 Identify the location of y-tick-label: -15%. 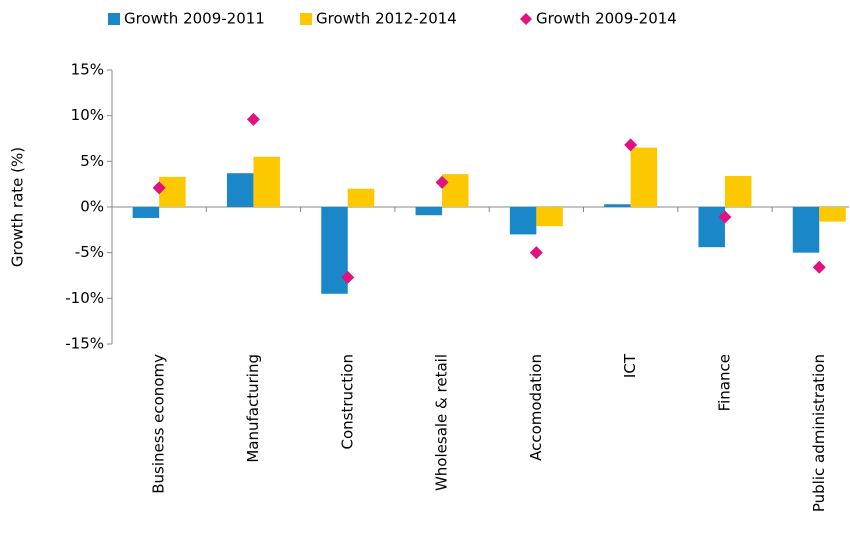
(84, 344).